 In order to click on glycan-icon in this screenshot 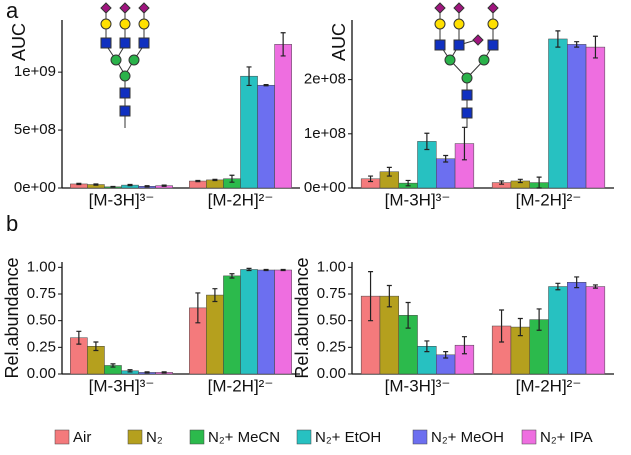, I will do `click(466, 65)`.